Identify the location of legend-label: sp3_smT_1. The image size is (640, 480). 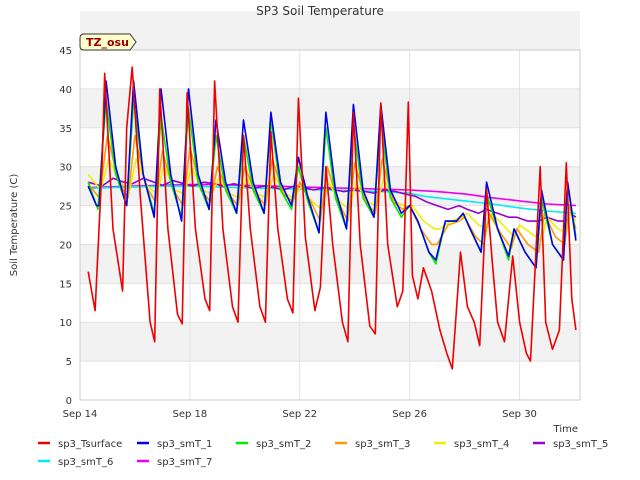
(184, 444).